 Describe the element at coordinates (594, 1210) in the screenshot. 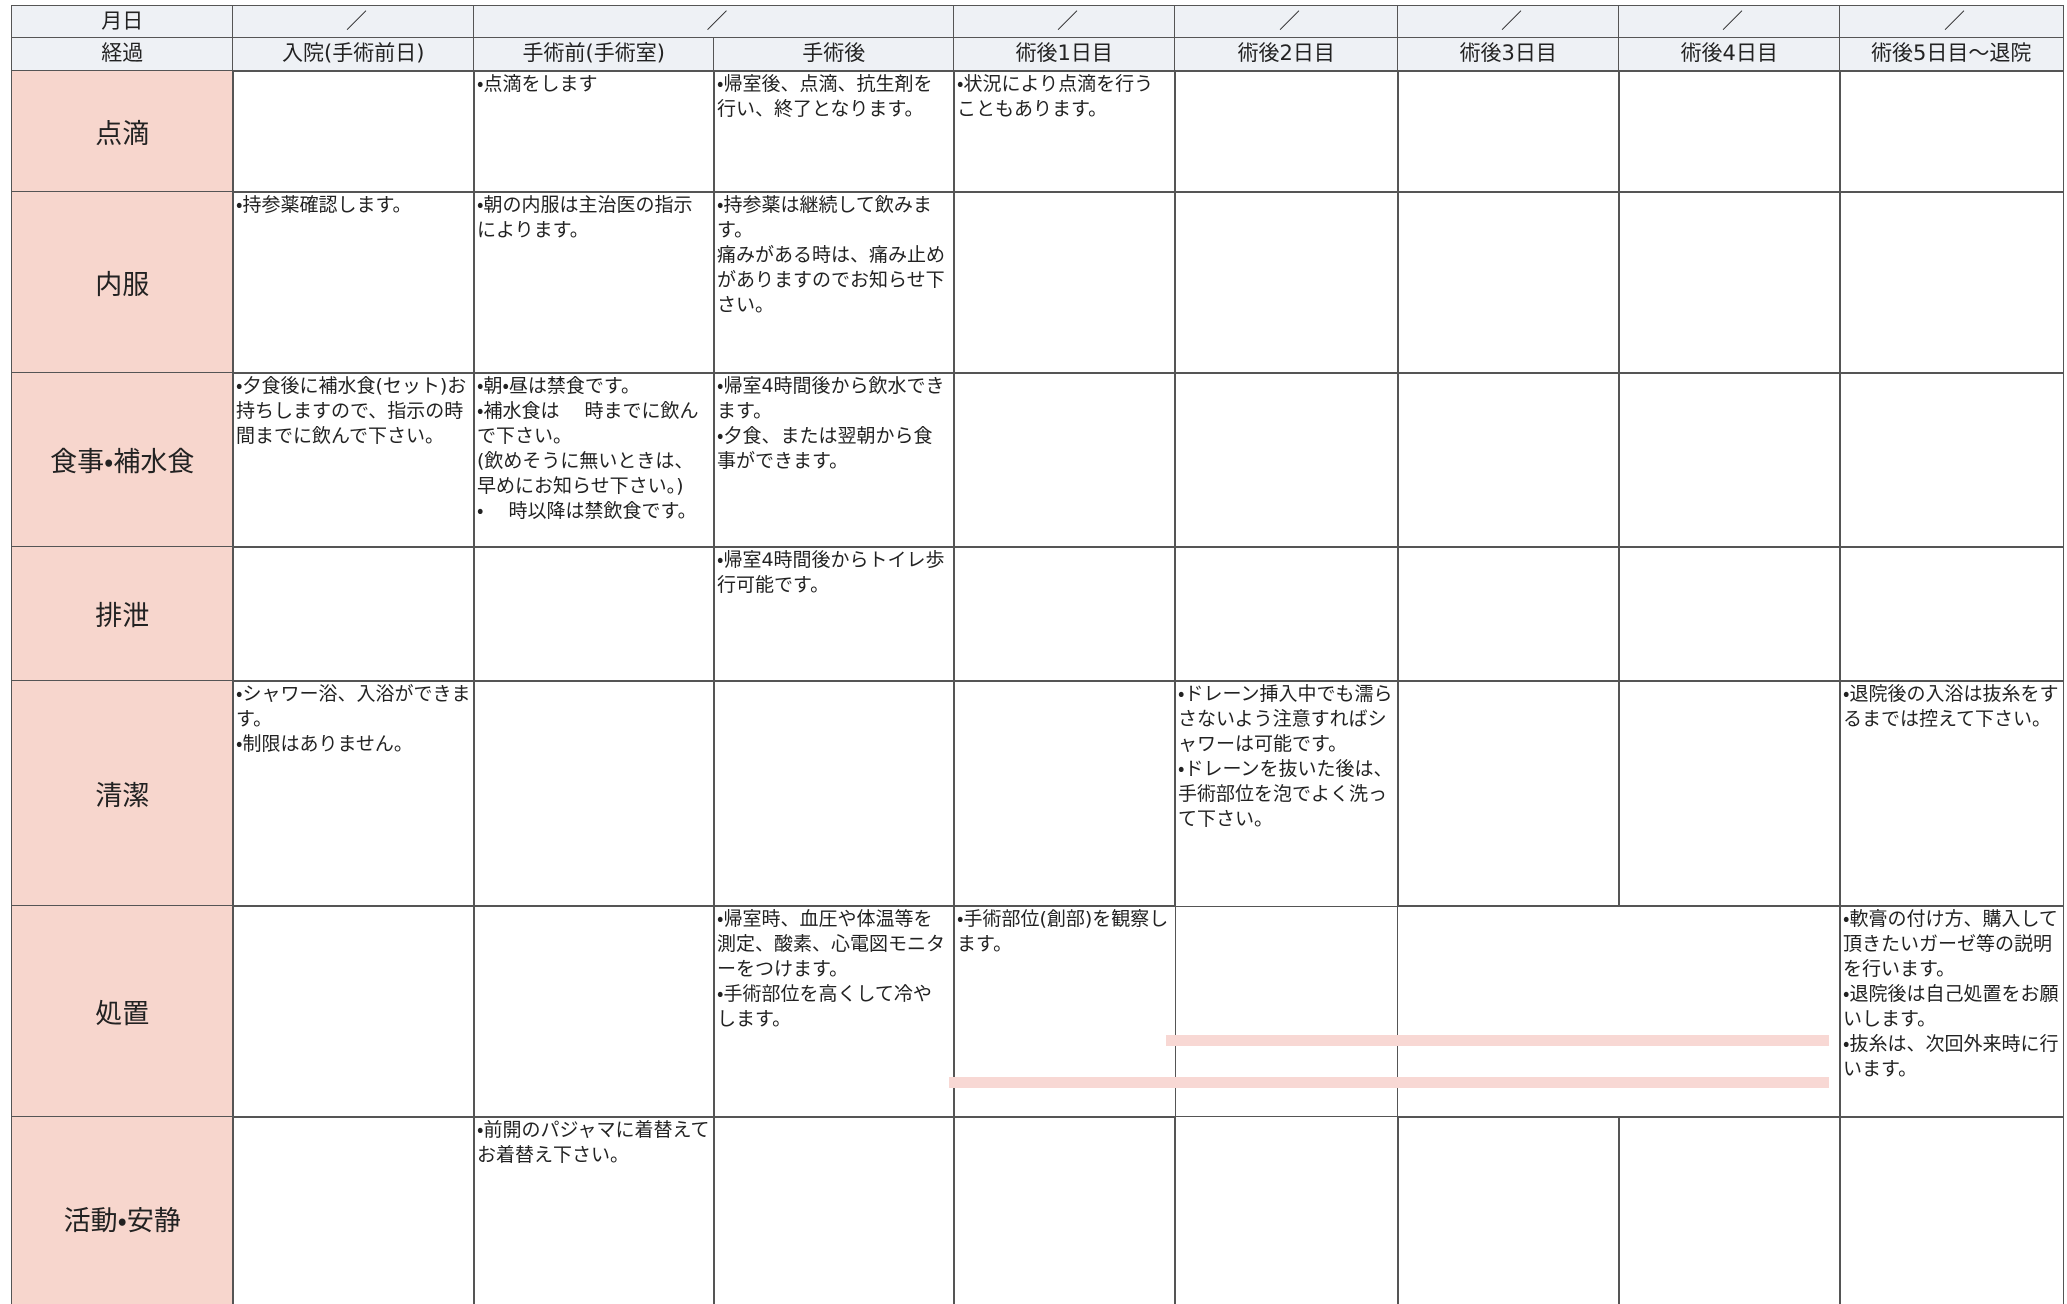

I see `cell: ・前開のパジャマに着替えてお着替え下さい。` at that location.